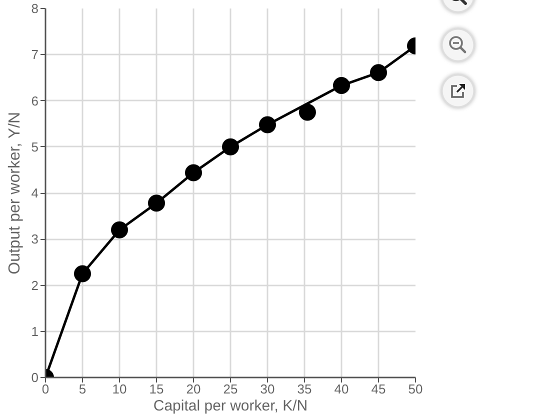  I want to click on y-tick-label: 5, so click(35, 146).